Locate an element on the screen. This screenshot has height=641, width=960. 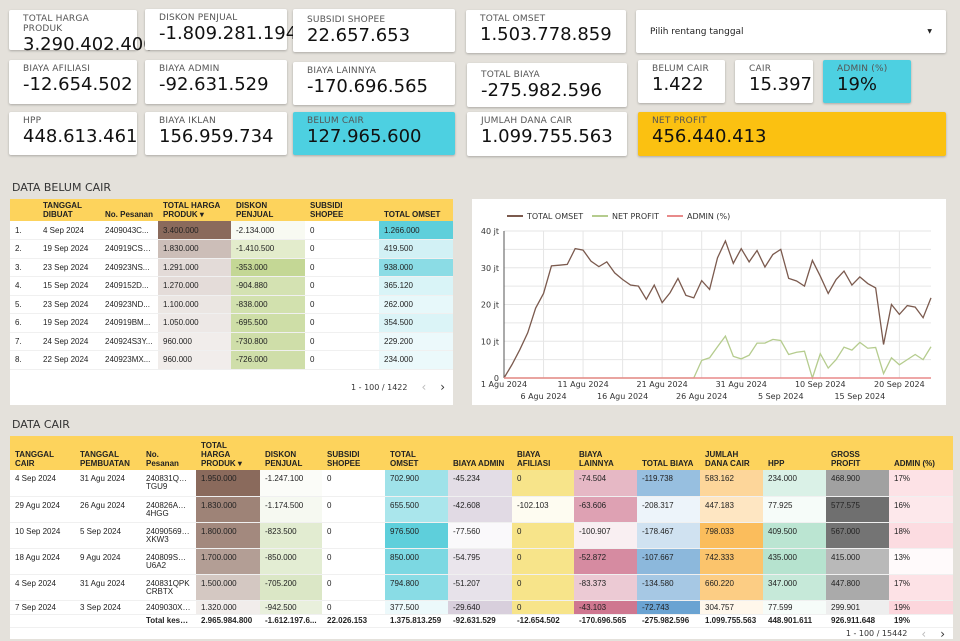
total-cell: -92.631.529 is located at coordinates (480, 621).